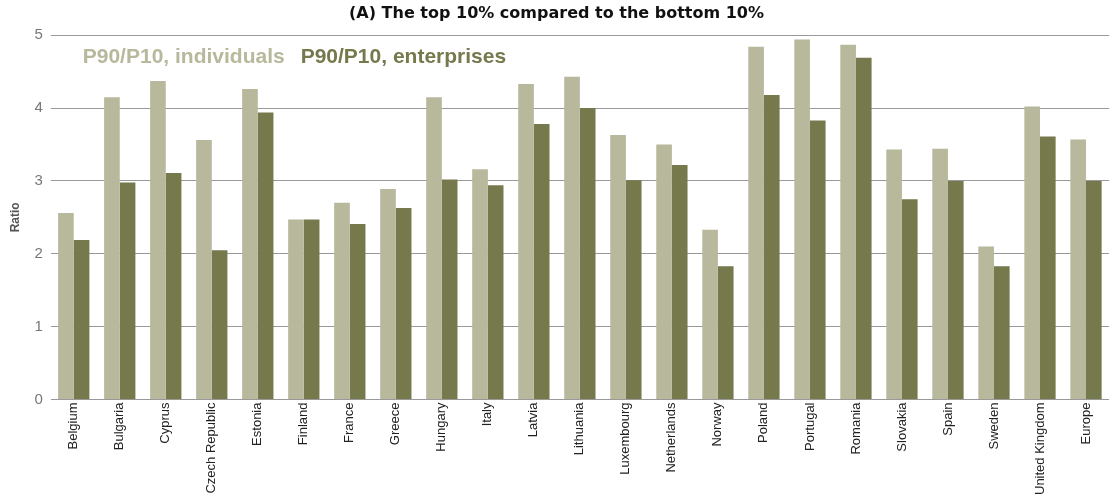  Describe the element at coordinates (441, 427) in the screenshot. I see `x-tick-label: Hungary` at that location.